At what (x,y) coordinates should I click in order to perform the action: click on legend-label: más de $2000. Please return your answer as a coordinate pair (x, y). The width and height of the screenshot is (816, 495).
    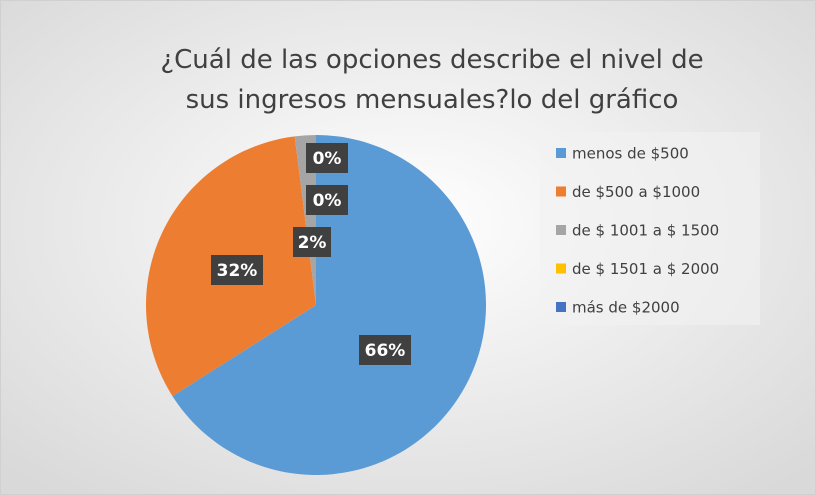
    Looking at the image, I should click on (626, 308).